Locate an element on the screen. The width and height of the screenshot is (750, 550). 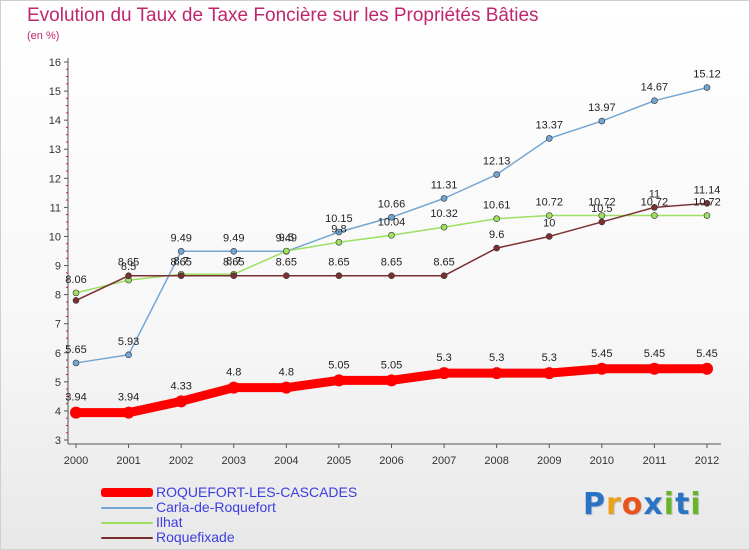
logo-letter: x is located at coordinates (653, 504).